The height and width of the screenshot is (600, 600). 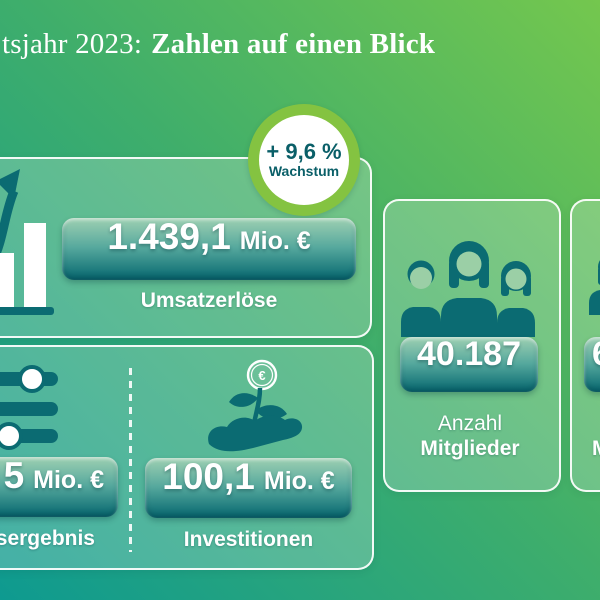 I want to click on slider-track, so click(x=29, y=409).